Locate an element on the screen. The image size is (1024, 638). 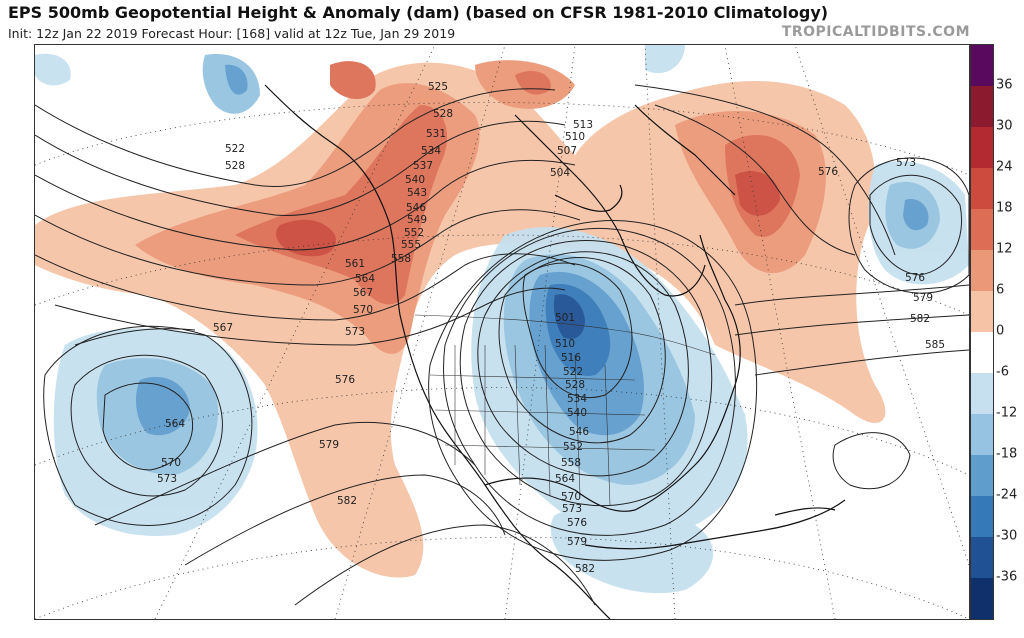
colorbar-tick-label: -18 is located at coordinates (1007, 454).